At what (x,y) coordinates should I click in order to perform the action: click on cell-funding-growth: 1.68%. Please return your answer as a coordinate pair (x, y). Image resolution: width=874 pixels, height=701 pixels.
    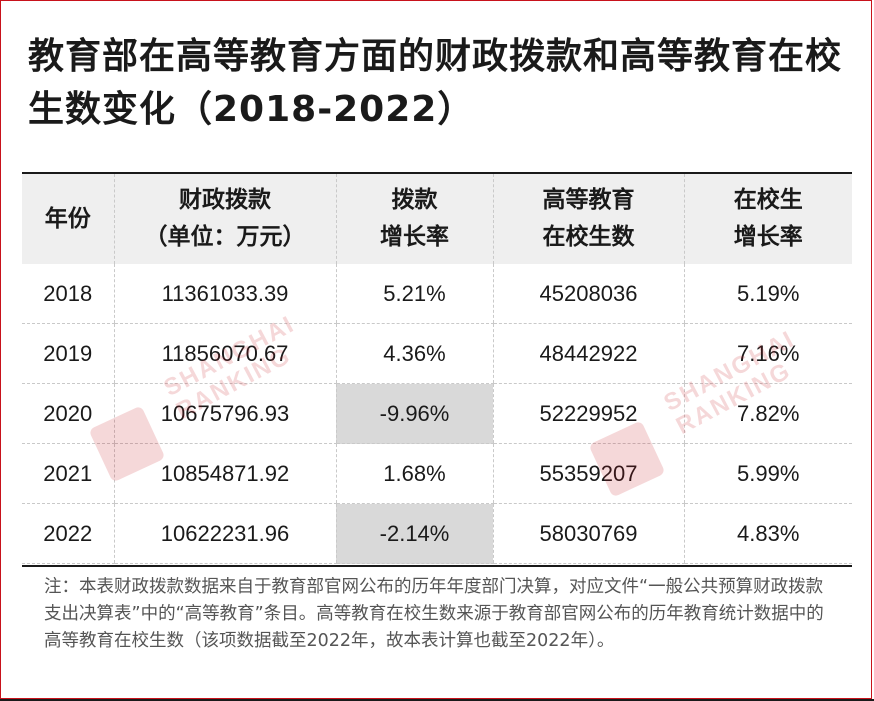
    Looking at the image, I should click on (414, 473).